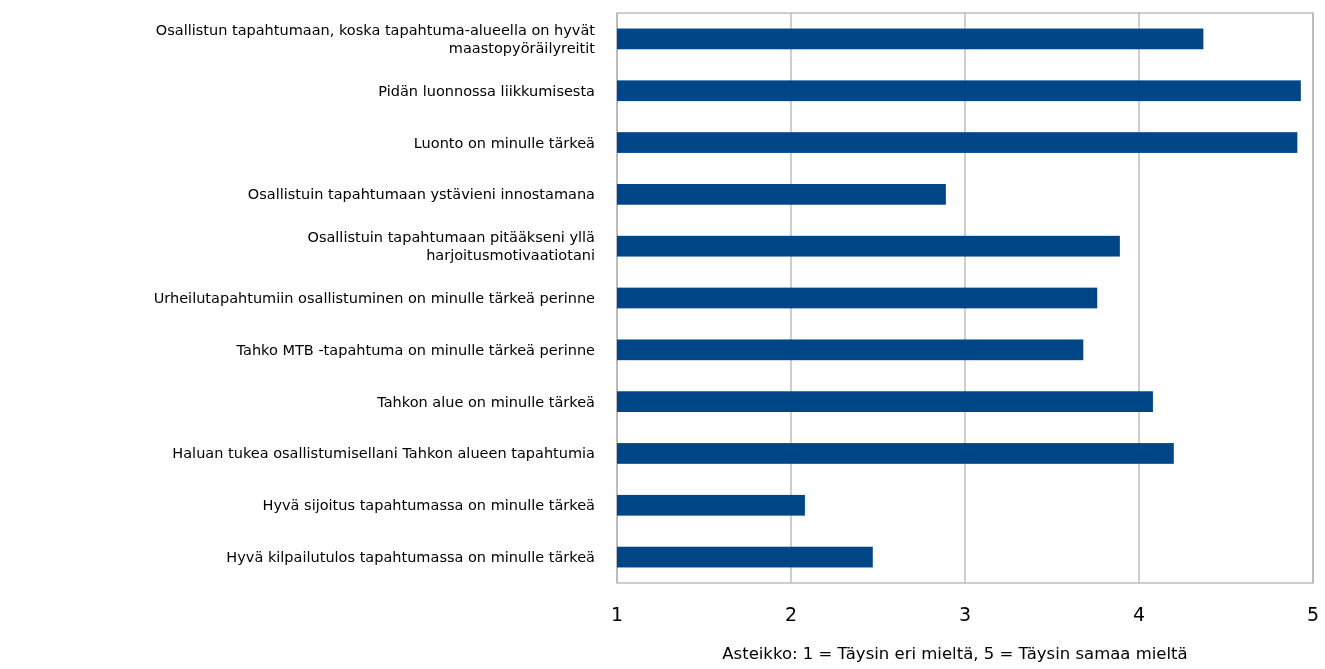 The width and height of the screenshot is (1325, 669). What do you see at coordinates (375, 38) in the screenshot?
I see `y-tick-label: Osallistun tapahtumaan, koska tapahtuma-alueella on hyvät maastopyöräilyreitit` at bounding box center [375, 38].